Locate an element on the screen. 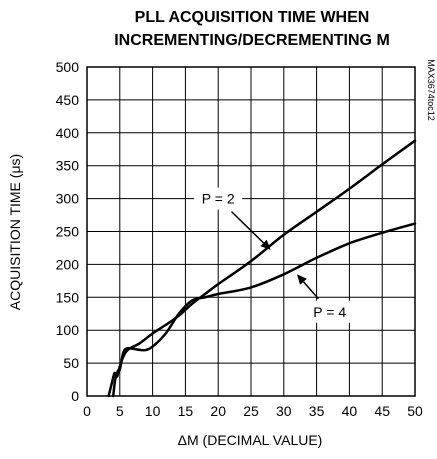  y-axis-ticks: 0 50 100 150 200 250 300 350 400 450 500 is located at coordinates (68, 231).